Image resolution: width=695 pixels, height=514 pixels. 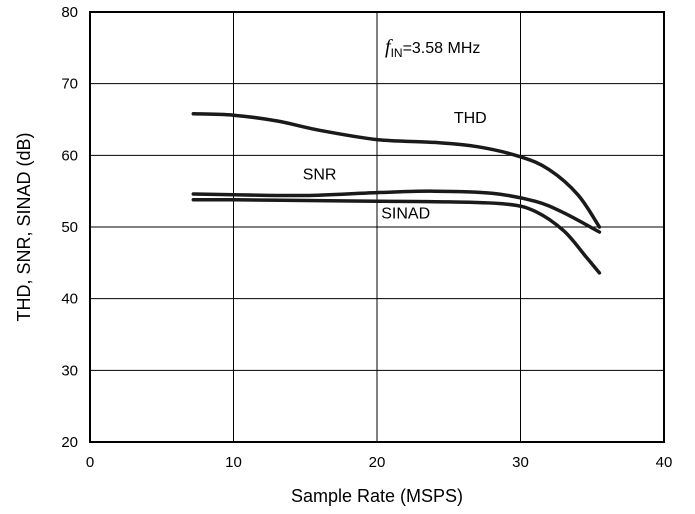 I want to click on annotation-value: =3.58 MHz, so click(x=442, y=48).